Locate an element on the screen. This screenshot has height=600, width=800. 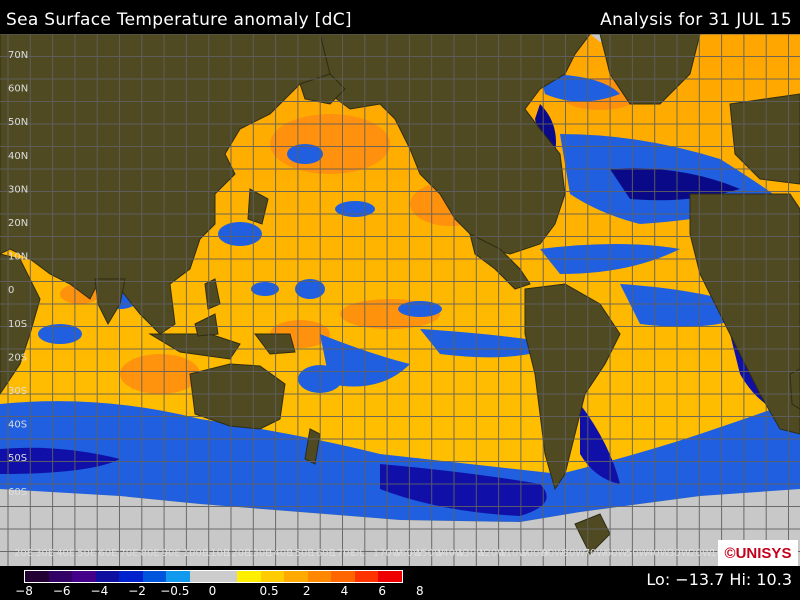
latitude-label: 50N is located at coordinates (18, 122).